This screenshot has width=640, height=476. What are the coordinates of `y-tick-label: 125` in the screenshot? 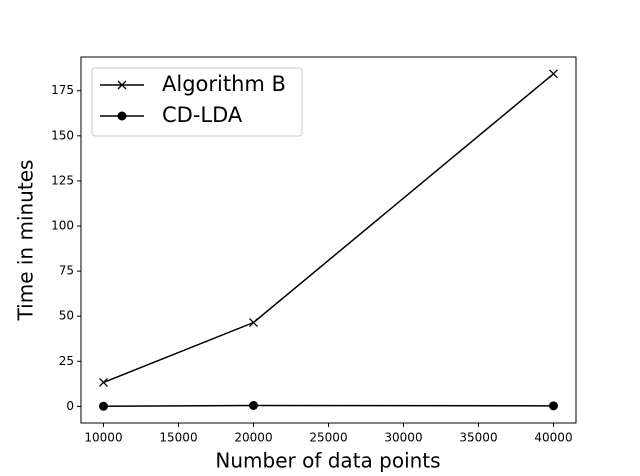 It's located at (62, 180).